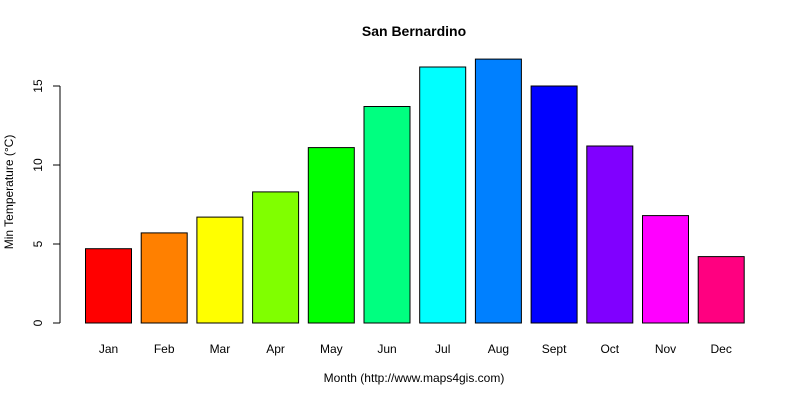 The width and height of the screenshot is (800, 400). What do you see at coordinates (554, 349) in the screenshot?
I see `x-tick-label: Sept` at bounding box center [554, 349].